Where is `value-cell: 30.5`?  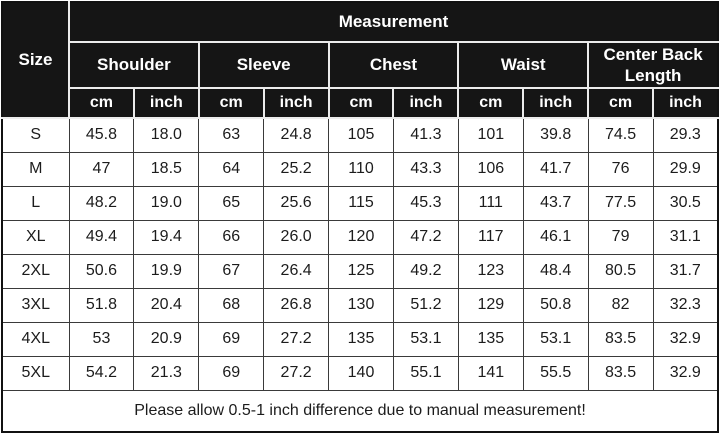
value-cell: 30.5 is located at coordinates (685, 203).